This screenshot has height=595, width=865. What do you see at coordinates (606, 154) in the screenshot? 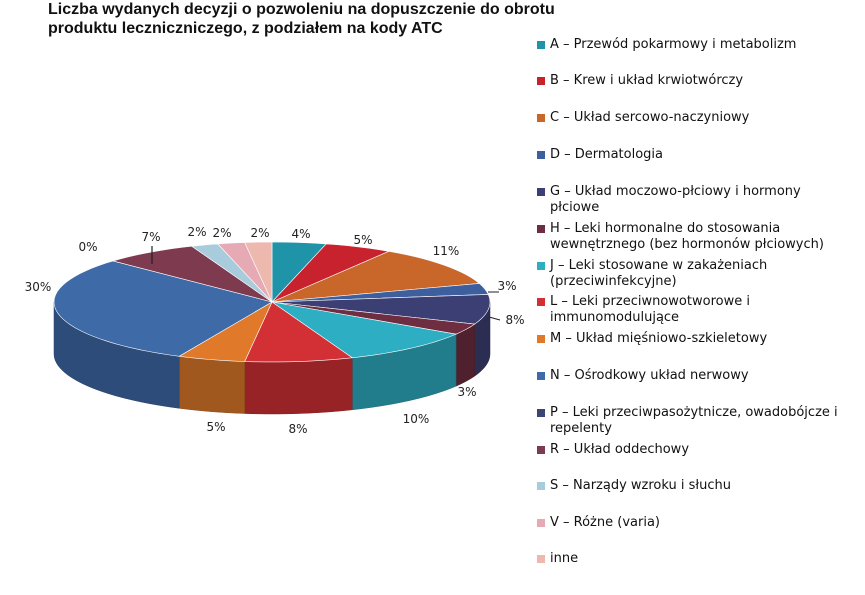
I see `legend-label-3: D – Dermatologia` at bounding box center [606, 154].